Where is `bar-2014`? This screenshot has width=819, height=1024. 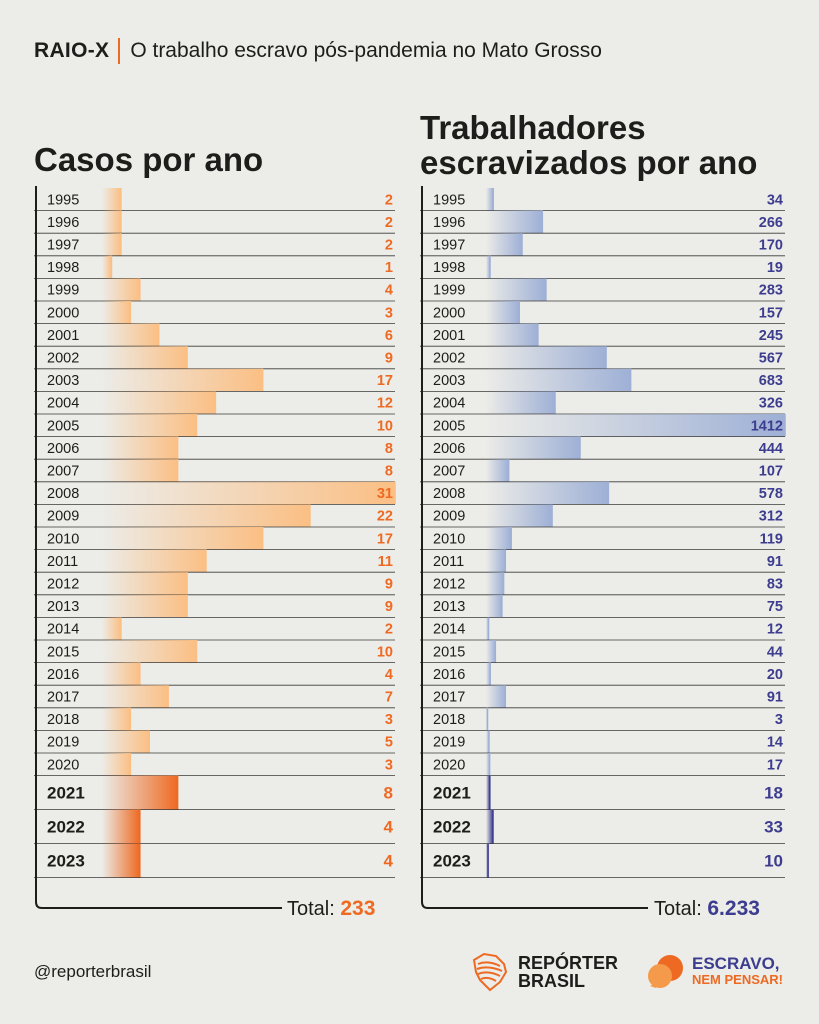 bar-2014 is located at coordinates (111, 628).